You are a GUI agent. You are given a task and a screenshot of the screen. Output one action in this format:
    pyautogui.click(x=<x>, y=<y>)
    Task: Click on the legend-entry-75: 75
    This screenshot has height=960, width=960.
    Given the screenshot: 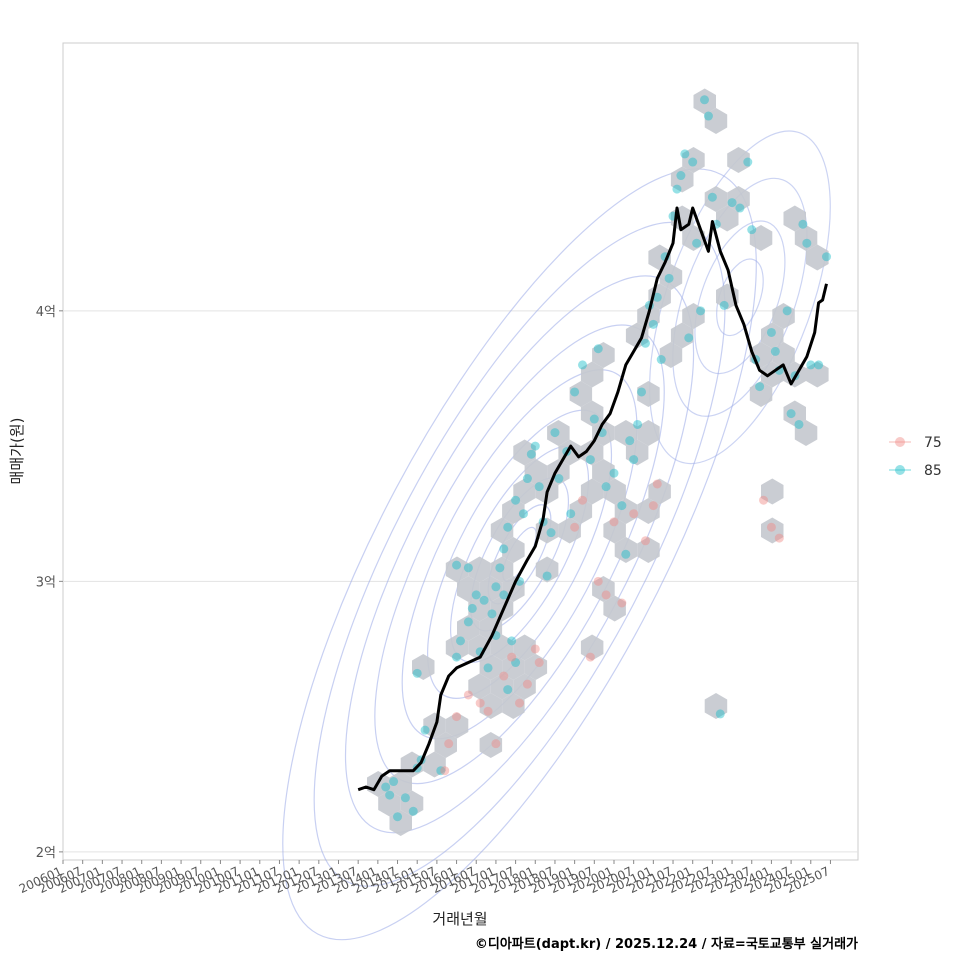 What is the action you would take?
    pyautogui.click(x=915, y=443)
    